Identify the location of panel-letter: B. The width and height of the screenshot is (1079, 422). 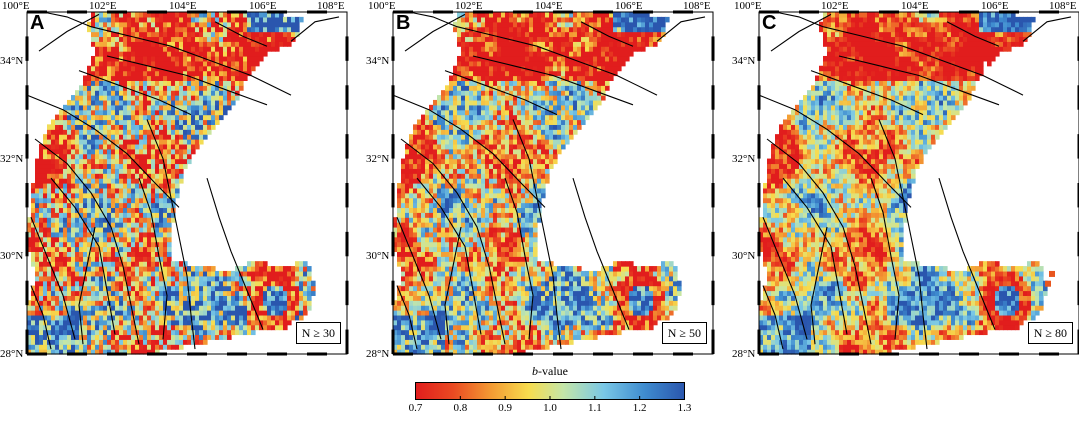
(403, 23).